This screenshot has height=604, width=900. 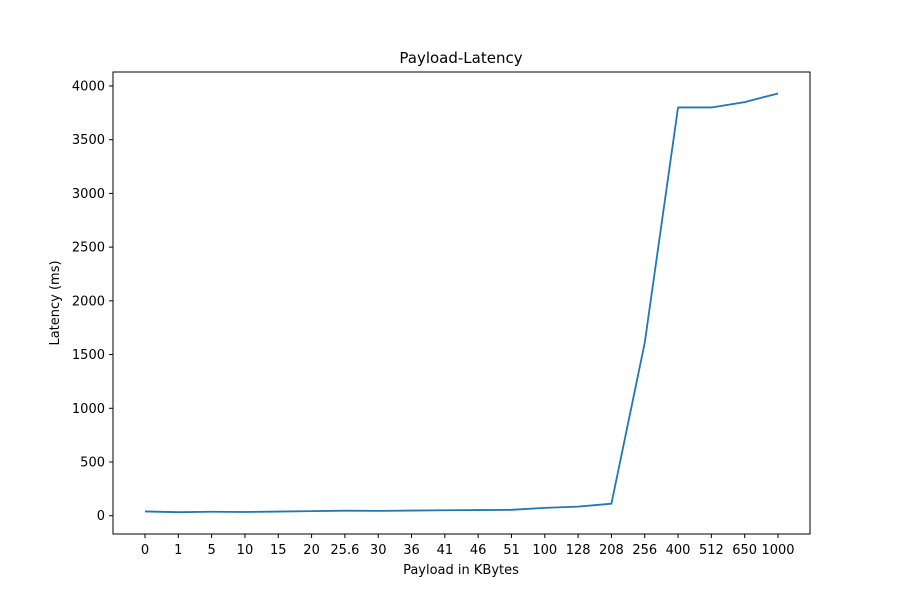 What do you see at coordinates (578, 550) in the screenshot?
I see `x-tick-label: 128` at bounding box center [578, 550].